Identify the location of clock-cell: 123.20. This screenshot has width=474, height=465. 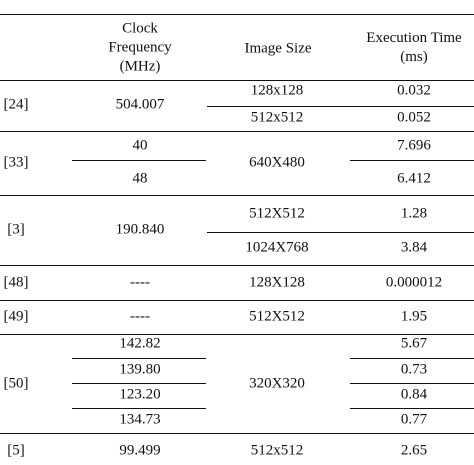
(140, 394).